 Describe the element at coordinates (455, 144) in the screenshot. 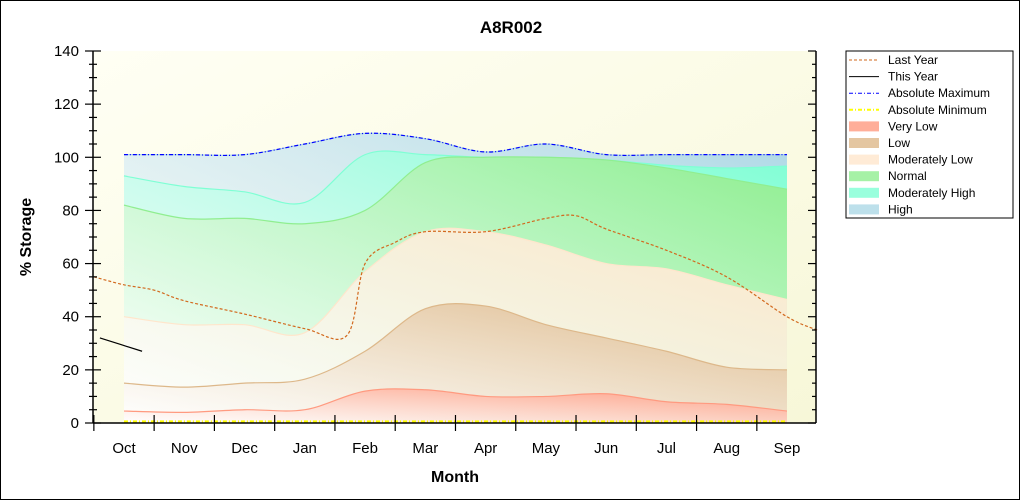

I see `line-absolute-maximum` at that location.